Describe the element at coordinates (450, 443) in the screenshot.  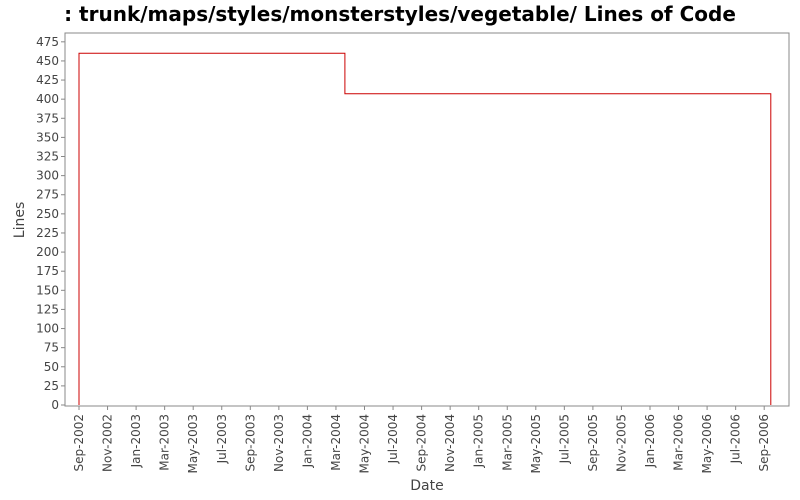
I see `x-tick-label: Nov-2004` at that location.